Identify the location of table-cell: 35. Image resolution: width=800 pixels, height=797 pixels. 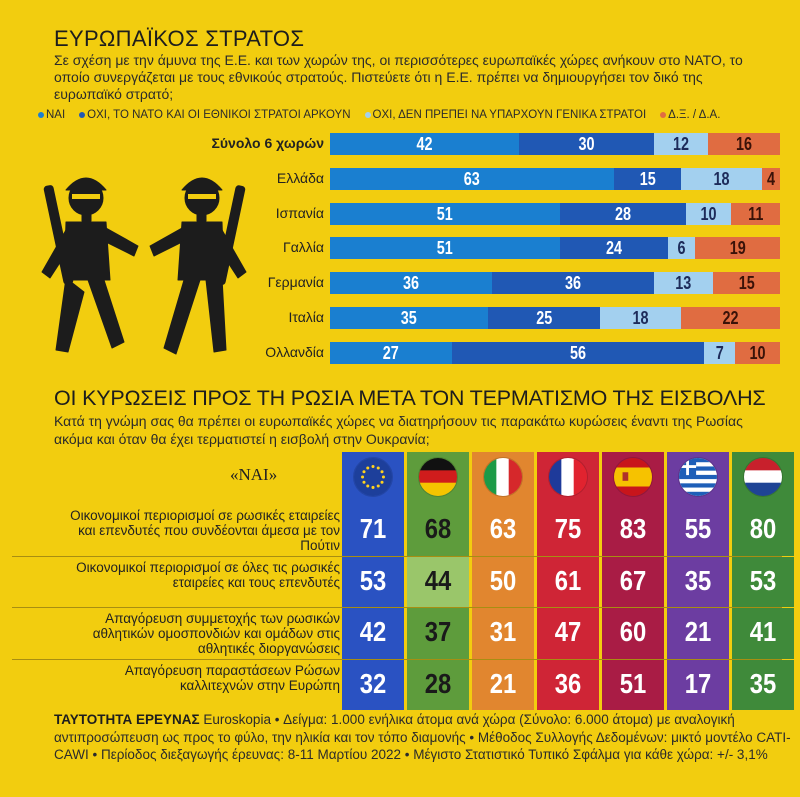
(763, 684).